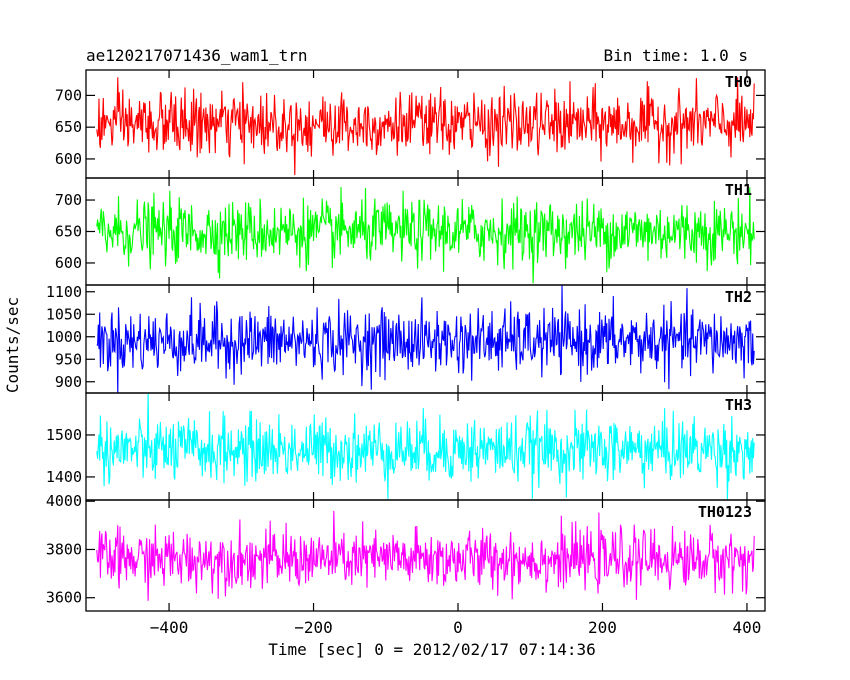 The height and width of the screenshot is (680, 850). What do you see at coordinates (425, 235) in the screenshot?
I see `series-line-th1` at bounding box center [425, 235].